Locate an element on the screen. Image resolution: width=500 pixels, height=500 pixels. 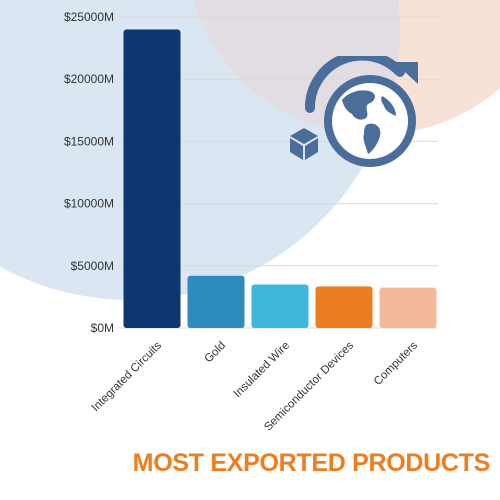
y-tick-label: $15000M is located at coordinates (89, 141).